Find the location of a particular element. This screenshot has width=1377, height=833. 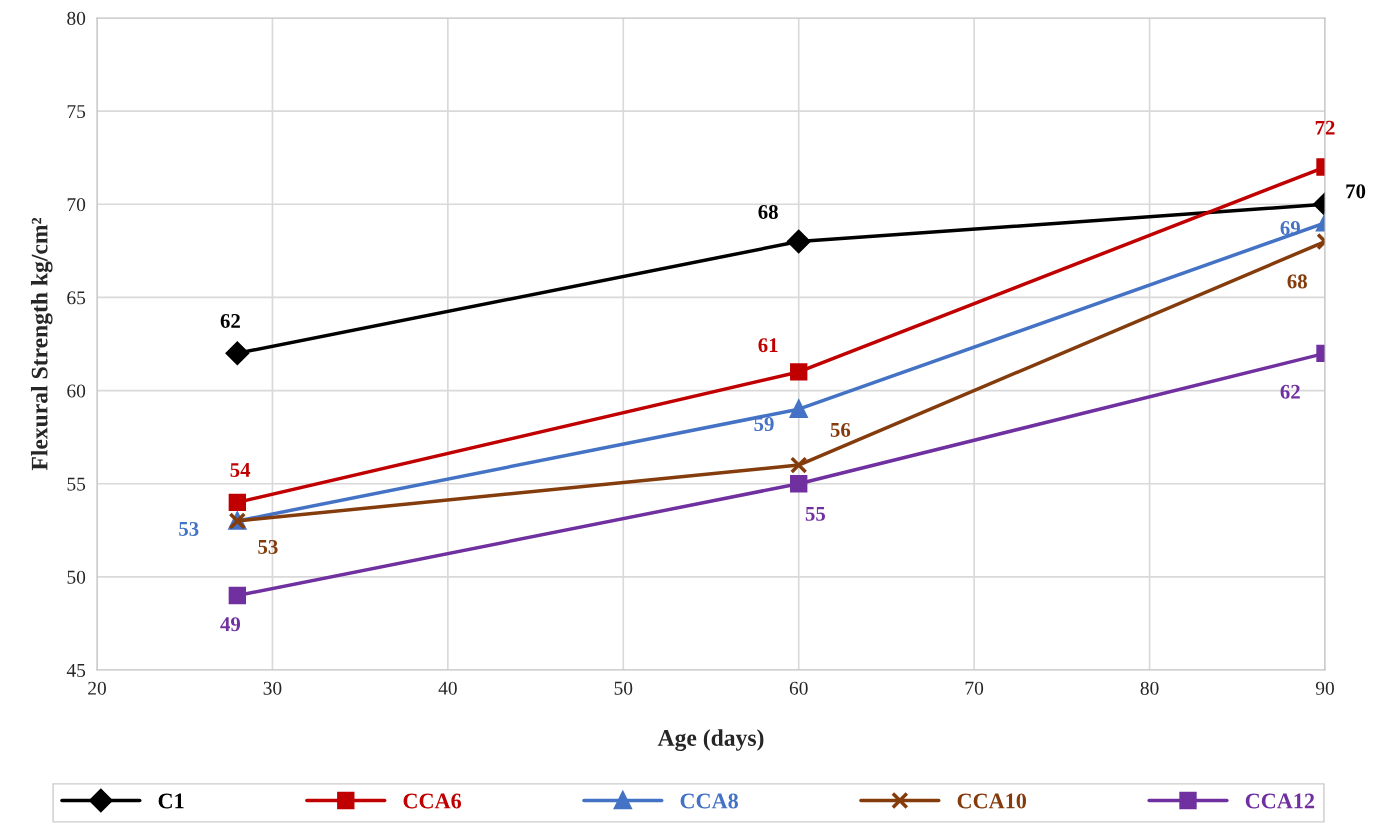

x-tick-label: 40 is located at coordinates (447, 688).